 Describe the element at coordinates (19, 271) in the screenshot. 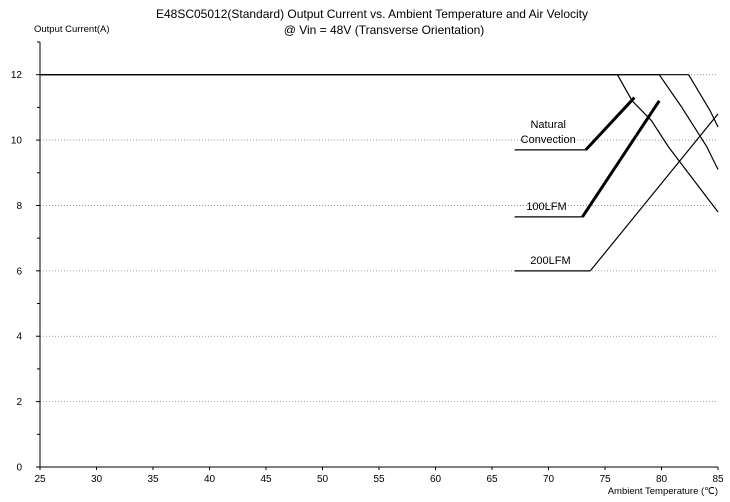

I see `y-tick-label: 6` at that location.